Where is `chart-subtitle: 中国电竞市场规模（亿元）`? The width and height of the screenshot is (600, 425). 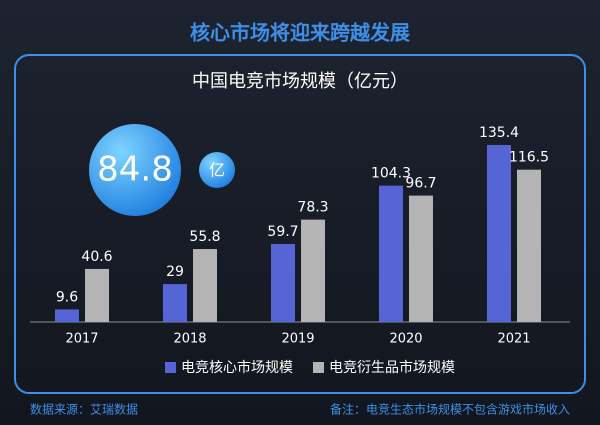
chart-subtitle: 中国电竞市场规模（亿元） is located at coordinates (300, 81).